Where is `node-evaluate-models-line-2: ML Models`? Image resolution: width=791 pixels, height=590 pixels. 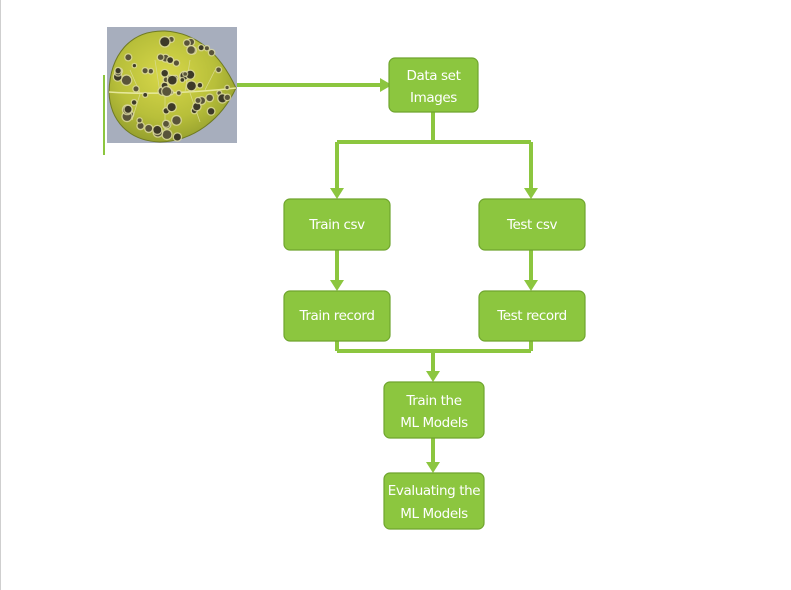 node-evaluate-models-line-2: ML Models is located at coordinates (434, 514).